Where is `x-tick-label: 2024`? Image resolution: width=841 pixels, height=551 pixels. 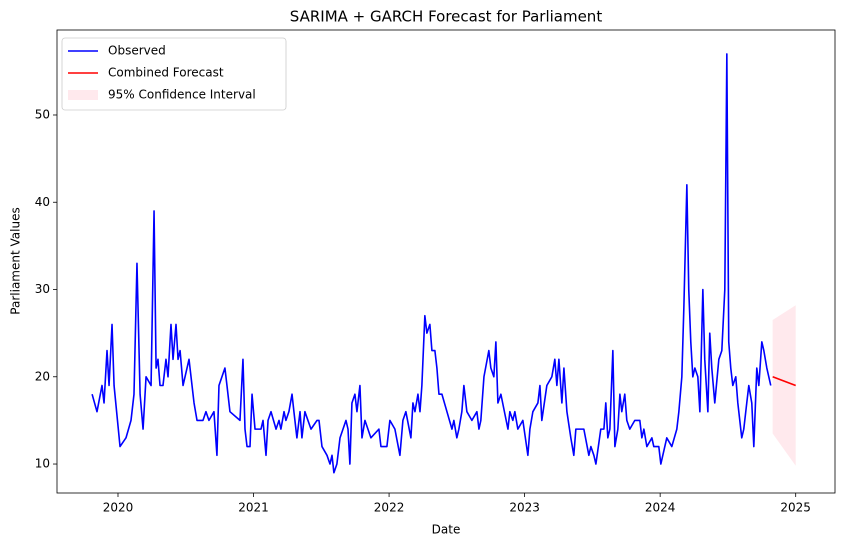 x-tick-label: 2024 is located at coordinates (660, 508).